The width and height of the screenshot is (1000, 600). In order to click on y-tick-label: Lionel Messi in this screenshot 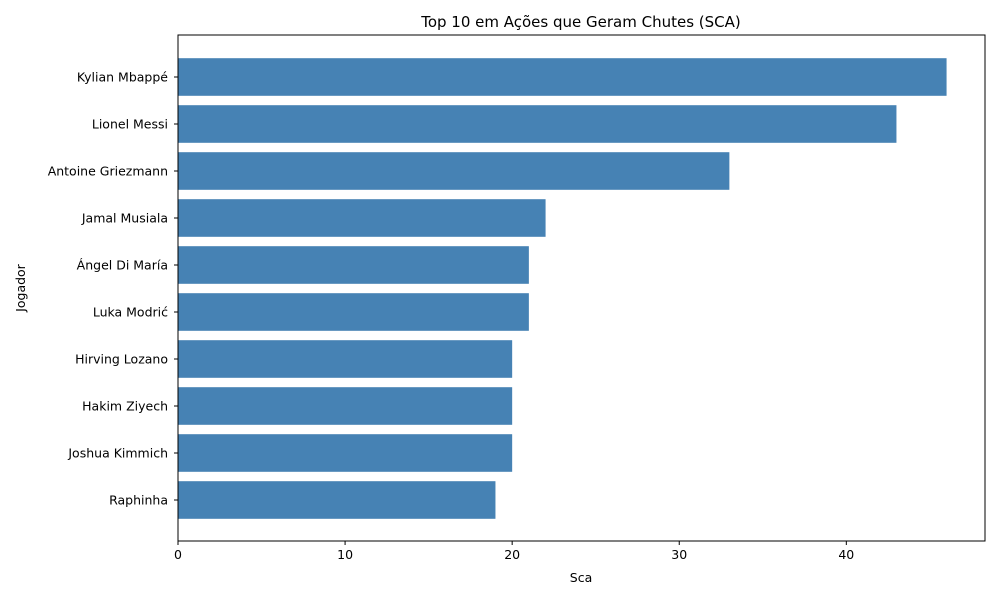, I will do `click(130, 124)`.